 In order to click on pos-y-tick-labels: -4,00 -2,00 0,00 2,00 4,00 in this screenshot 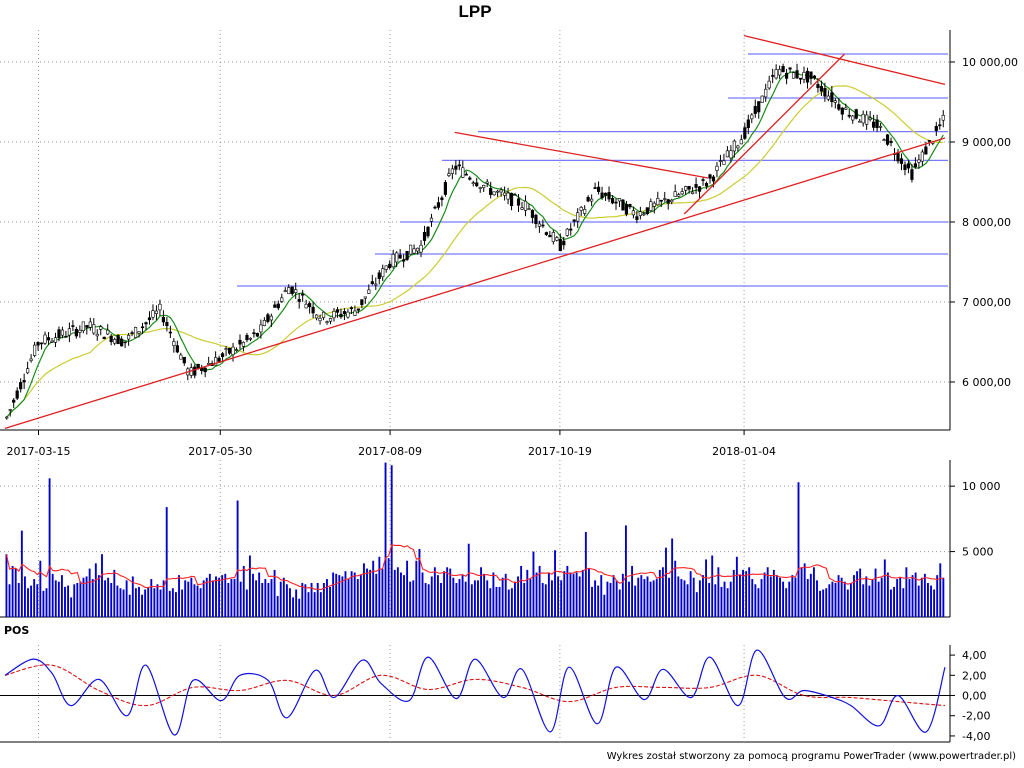, I will do `click(976, 696)`.